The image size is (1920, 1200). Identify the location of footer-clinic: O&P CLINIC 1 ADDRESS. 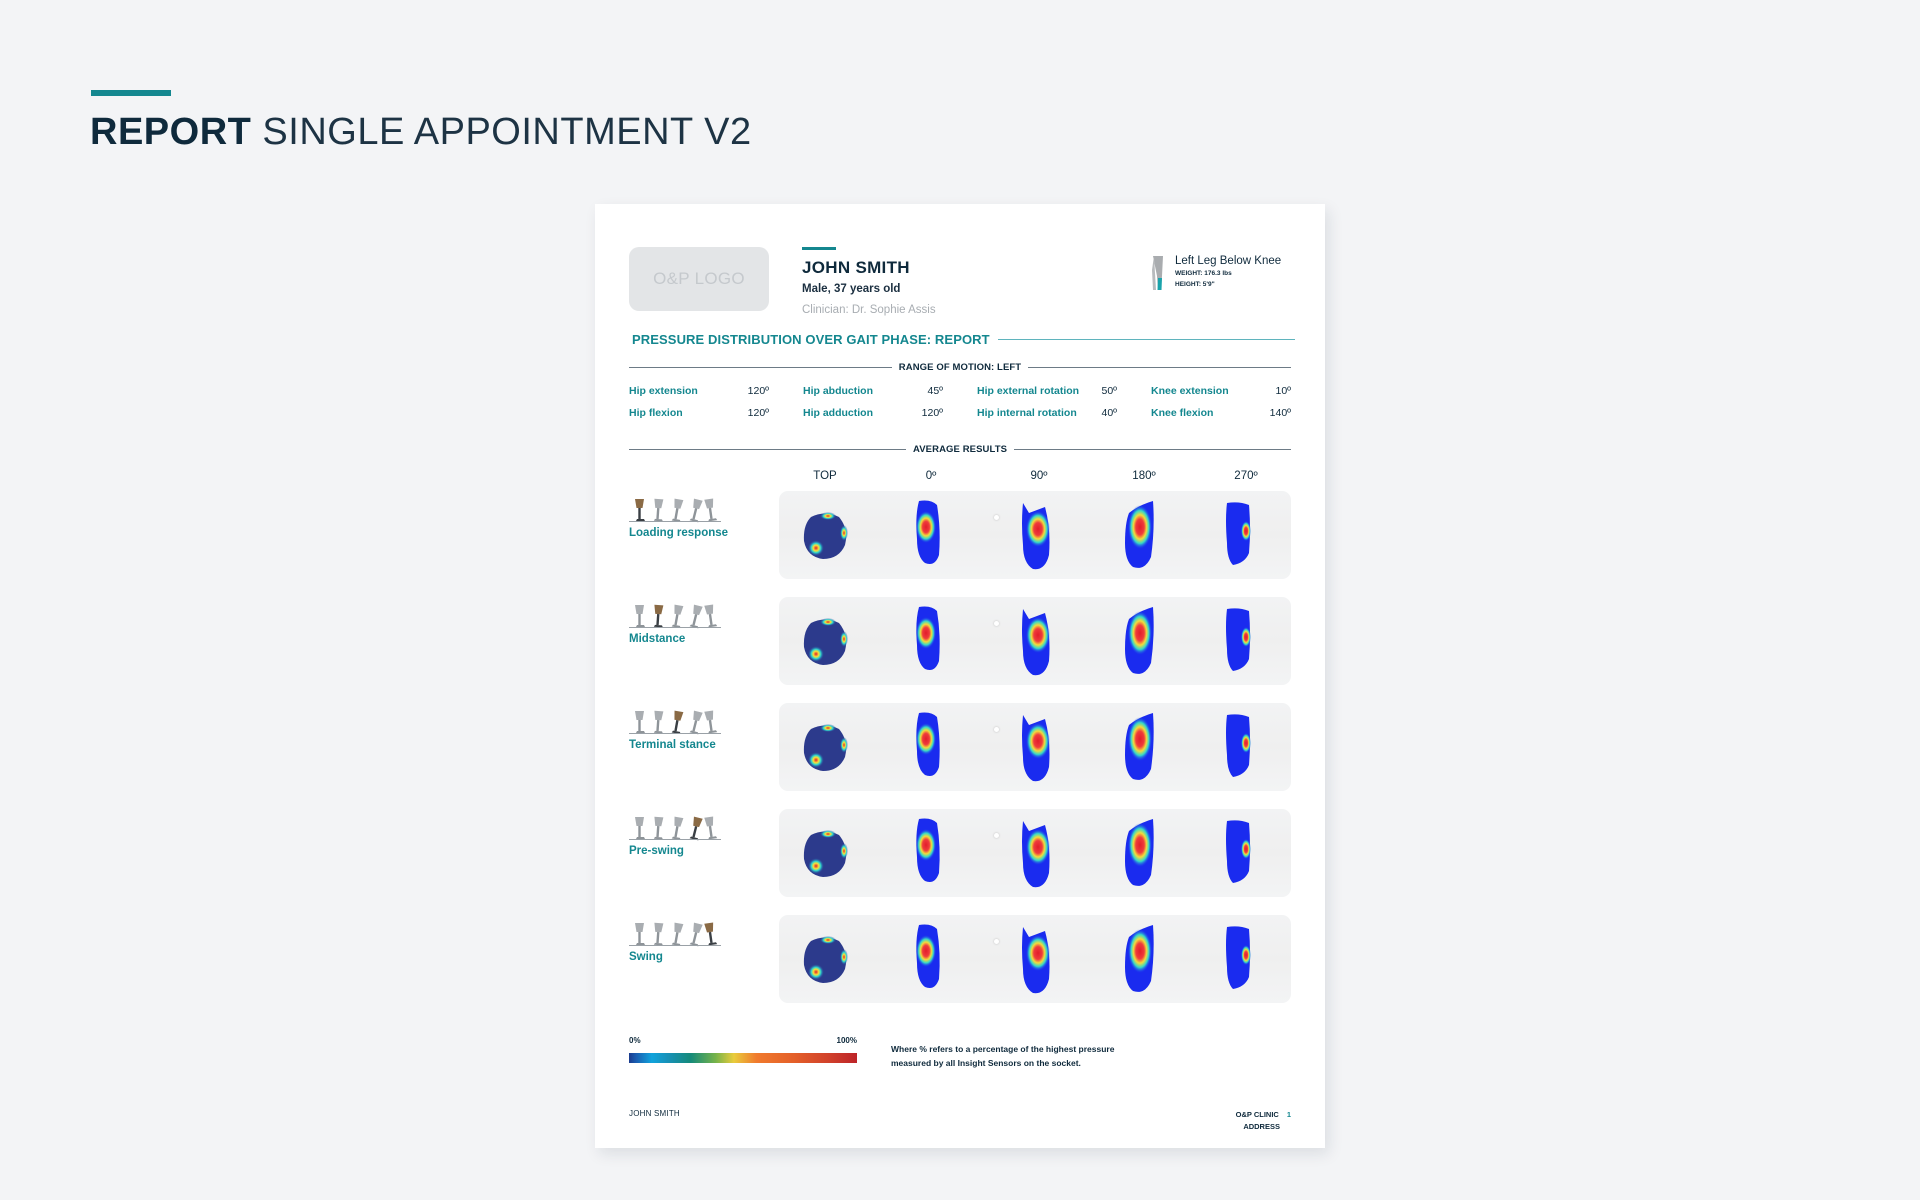
(1263, 1121).